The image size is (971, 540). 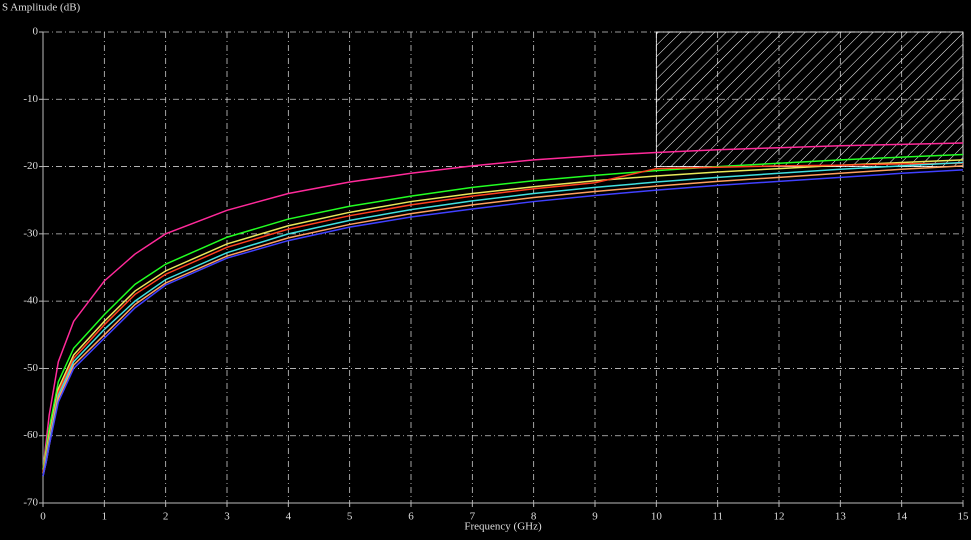 What do you see at coordinates (964, 517) in the screenshot?
I see `x-tick-label: 15` at bounding box center [964, 517].